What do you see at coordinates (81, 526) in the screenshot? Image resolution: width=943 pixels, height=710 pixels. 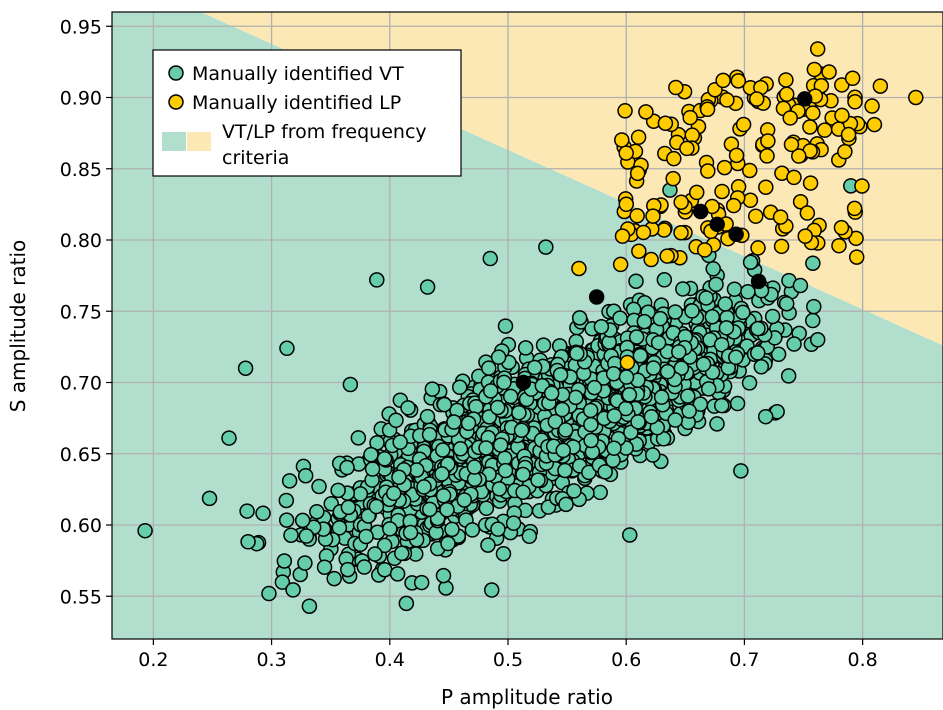 I see `y-tick-label: 0.60` at bounding box center [81, 526].